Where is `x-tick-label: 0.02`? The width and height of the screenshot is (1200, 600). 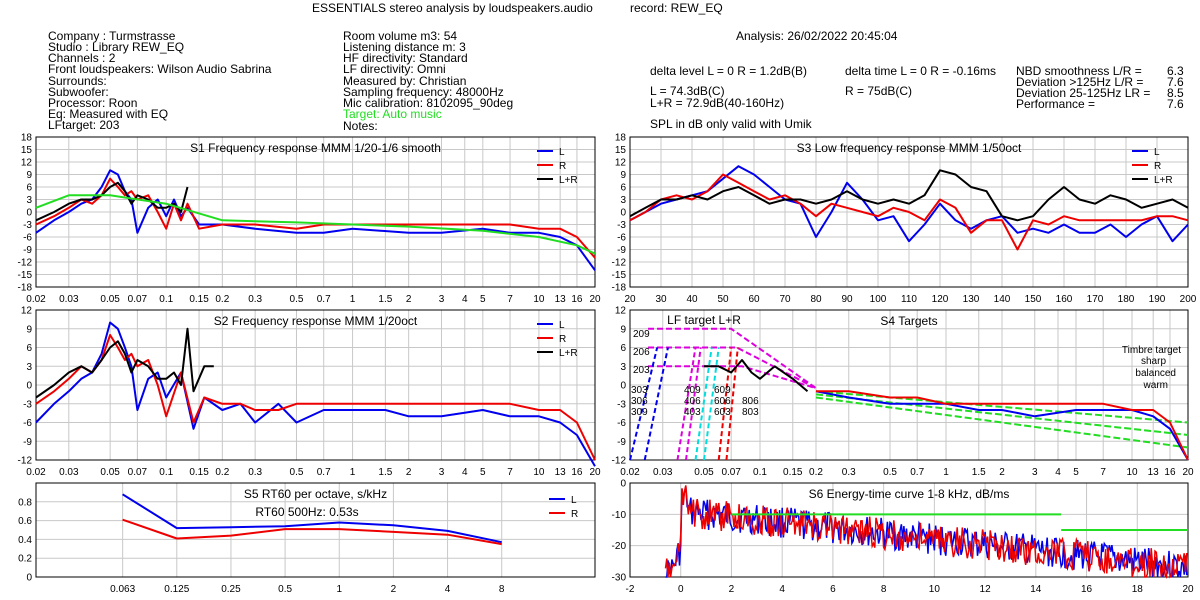 x-tick-label: 0.02 is located at coordinates (36, 472).